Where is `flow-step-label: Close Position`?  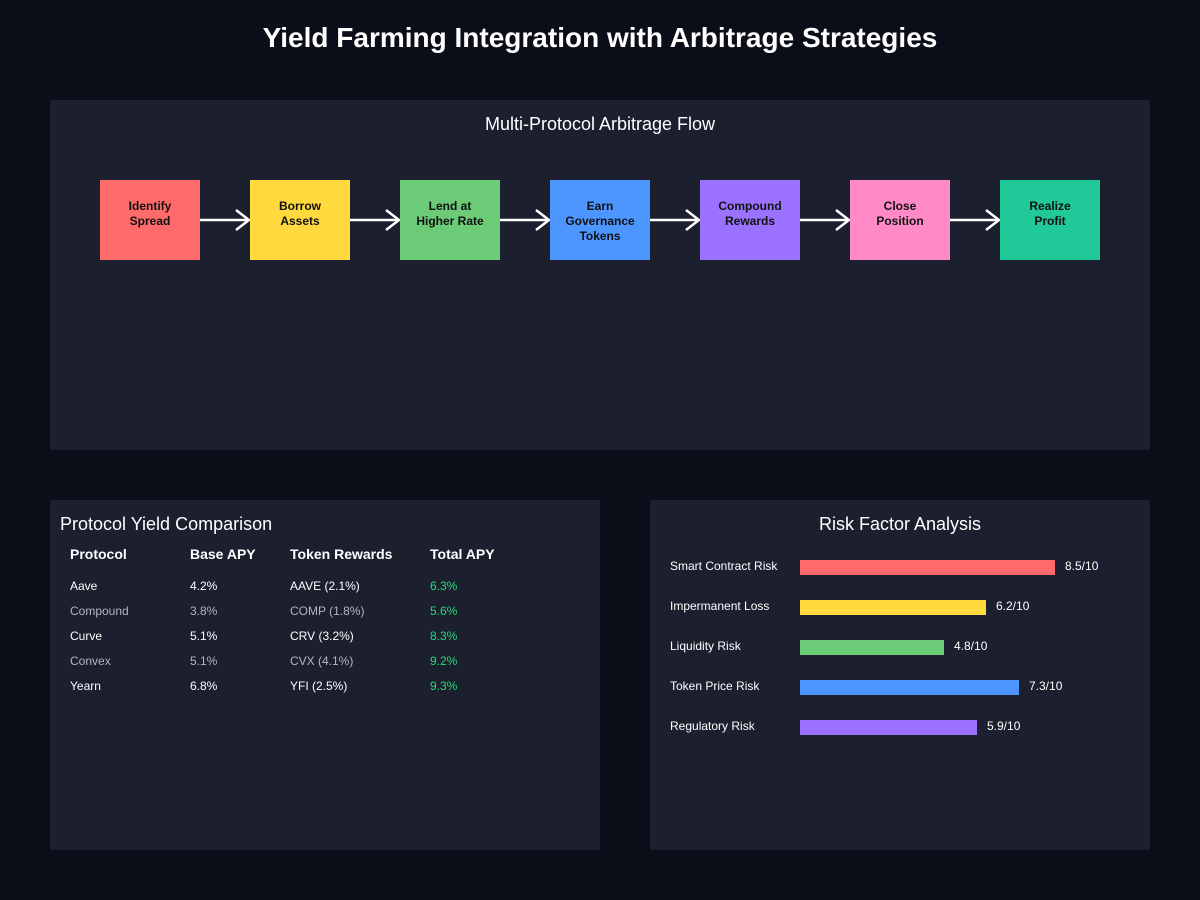 flow-step-label: Close Position is located at coordinates (900, 213).